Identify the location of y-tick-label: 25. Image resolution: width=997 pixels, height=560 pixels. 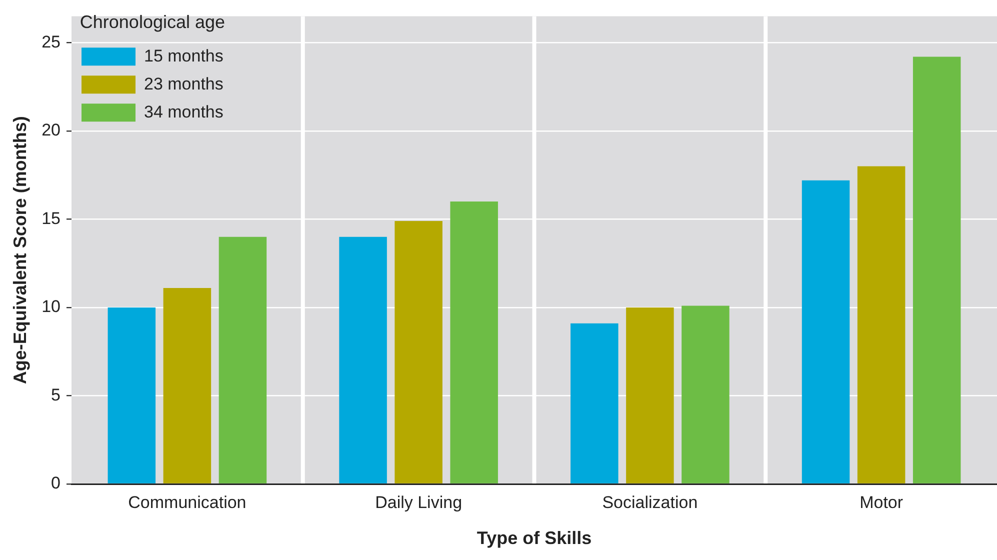
(51, 42).